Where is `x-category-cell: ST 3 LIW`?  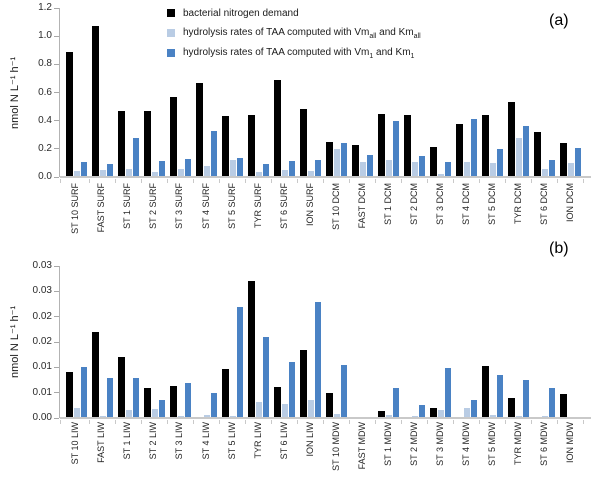 x-category-cell: ST 3 LIW is located at coordinates (180, 453).